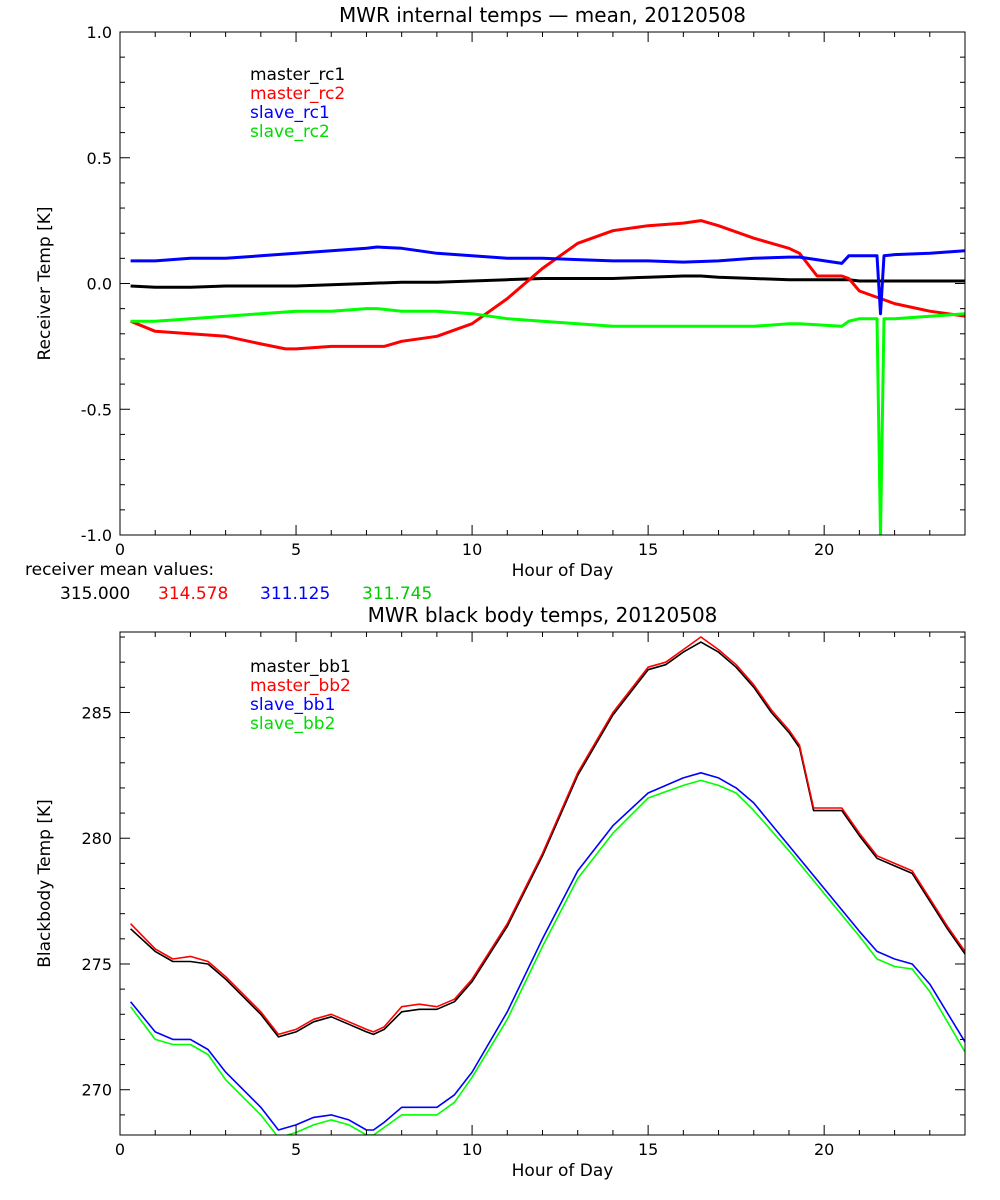 The width and height of the screenshot is (1000, 1200). I want to click on y-tick-label: 0.5, so click(99, 158).